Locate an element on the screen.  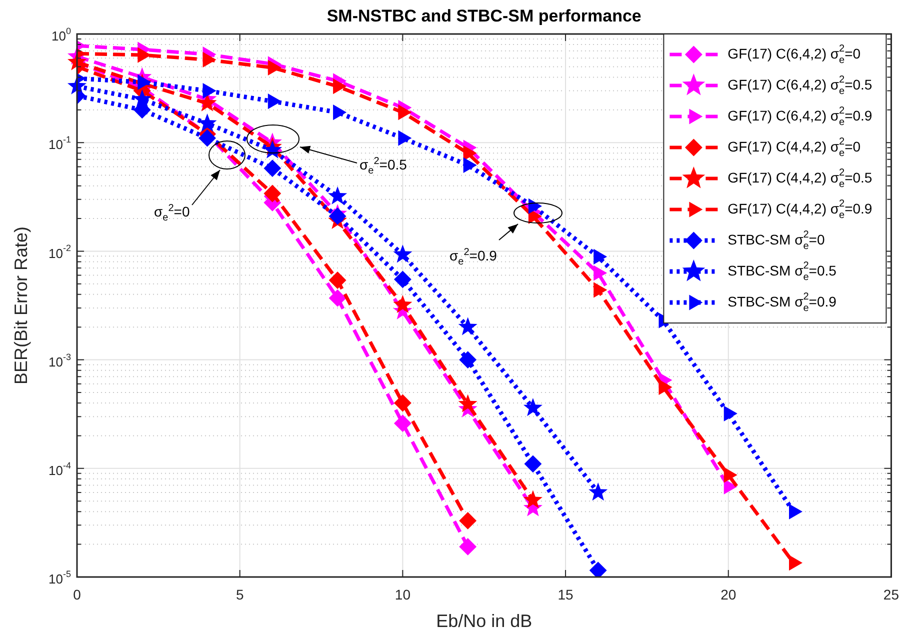
y-axis-title: BER(Bit Error Rate) is located at coordinates (20, 305).